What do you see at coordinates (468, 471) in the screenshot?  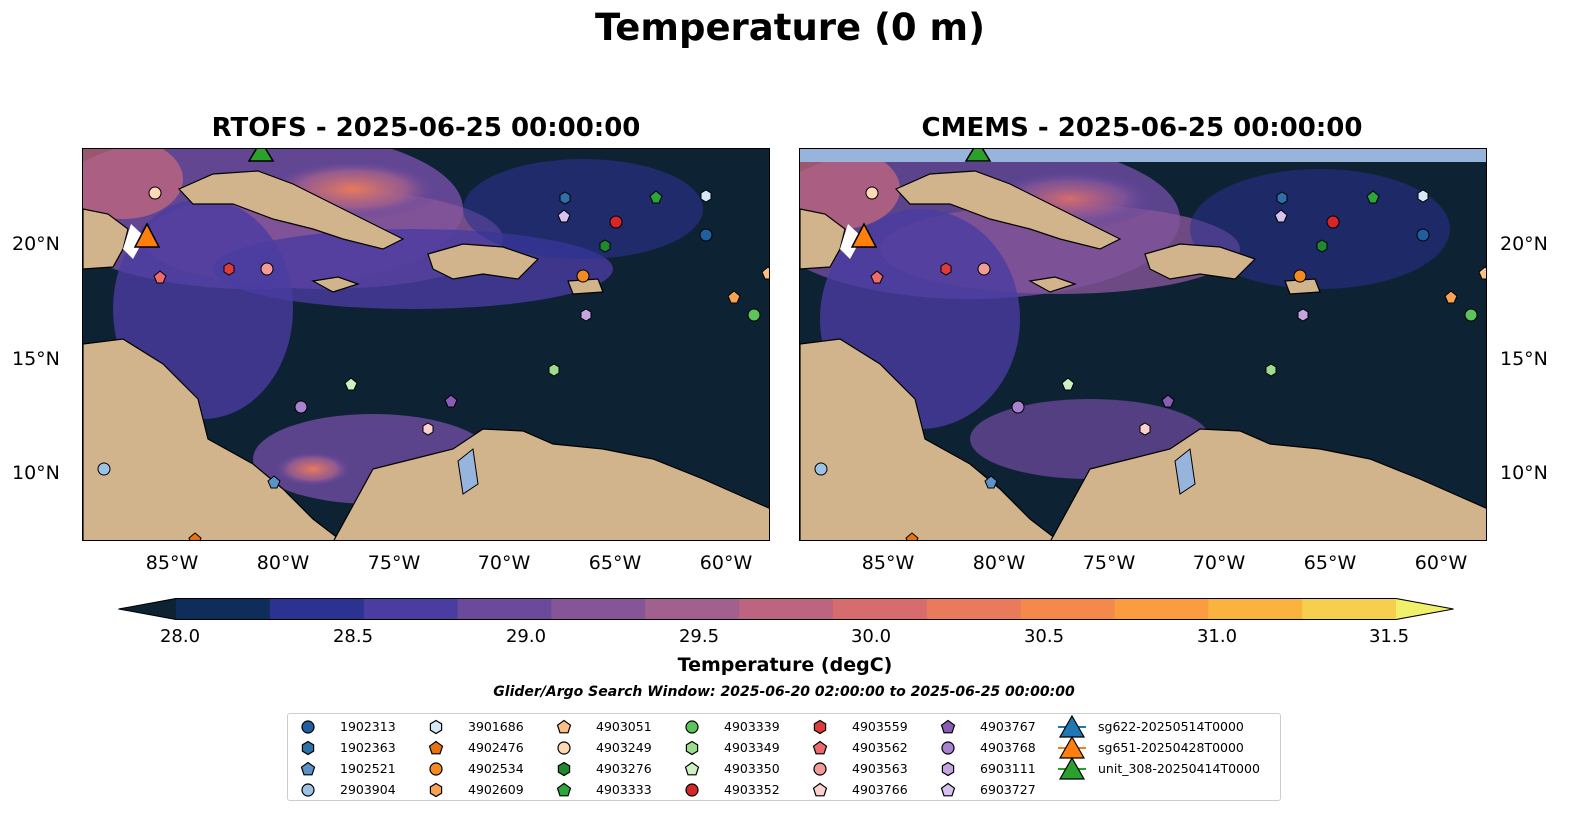 I see `lake-maracaibo` at bounding box center [468, 471].